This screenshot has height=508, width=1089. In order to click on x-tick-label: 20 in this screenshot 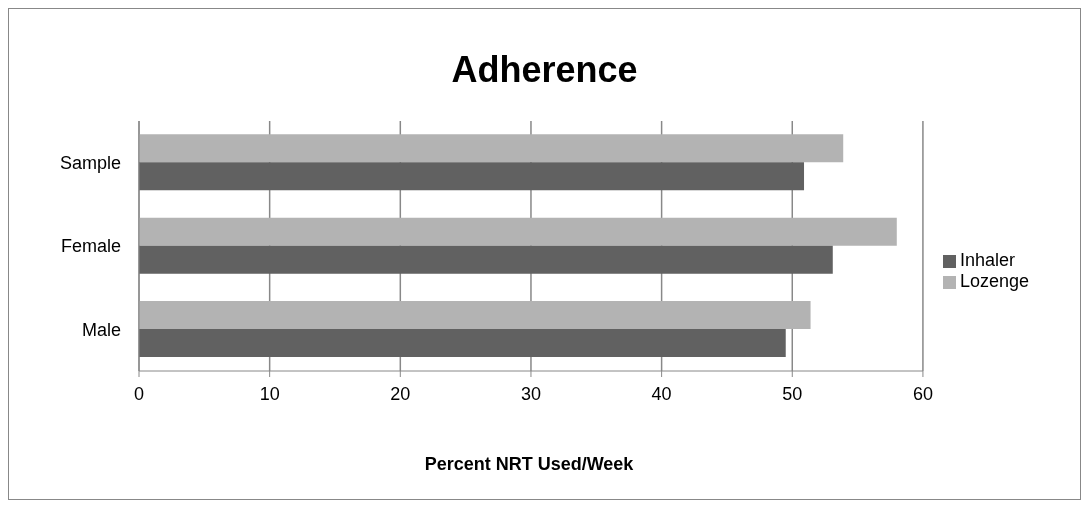, I will do `click(400, 393)`.